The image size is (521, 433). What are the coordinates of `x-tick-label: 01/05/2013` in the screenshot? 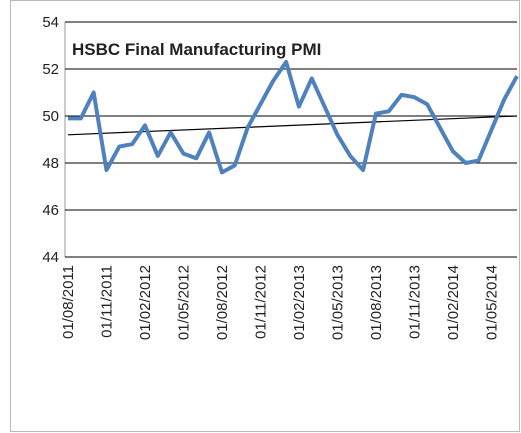 It's located at (337, 302).